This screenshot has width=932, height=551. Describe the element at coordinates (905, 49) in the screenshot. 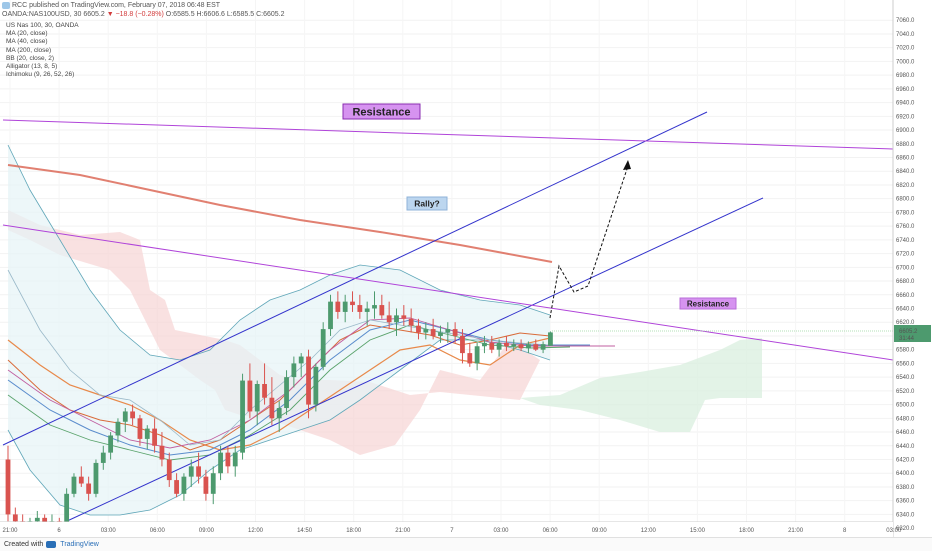

I see `price-tick-label: 7020.0` at that location.